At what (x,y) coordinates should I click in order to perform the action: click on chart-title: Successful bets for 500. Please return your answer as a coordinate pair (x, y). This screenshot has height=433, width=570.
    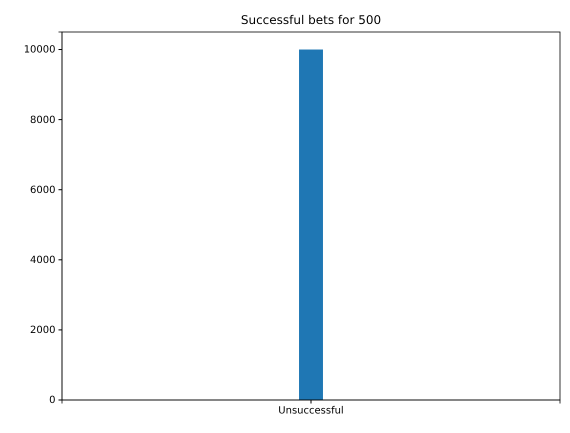
    Looking at the image, I should click on (311, 20).